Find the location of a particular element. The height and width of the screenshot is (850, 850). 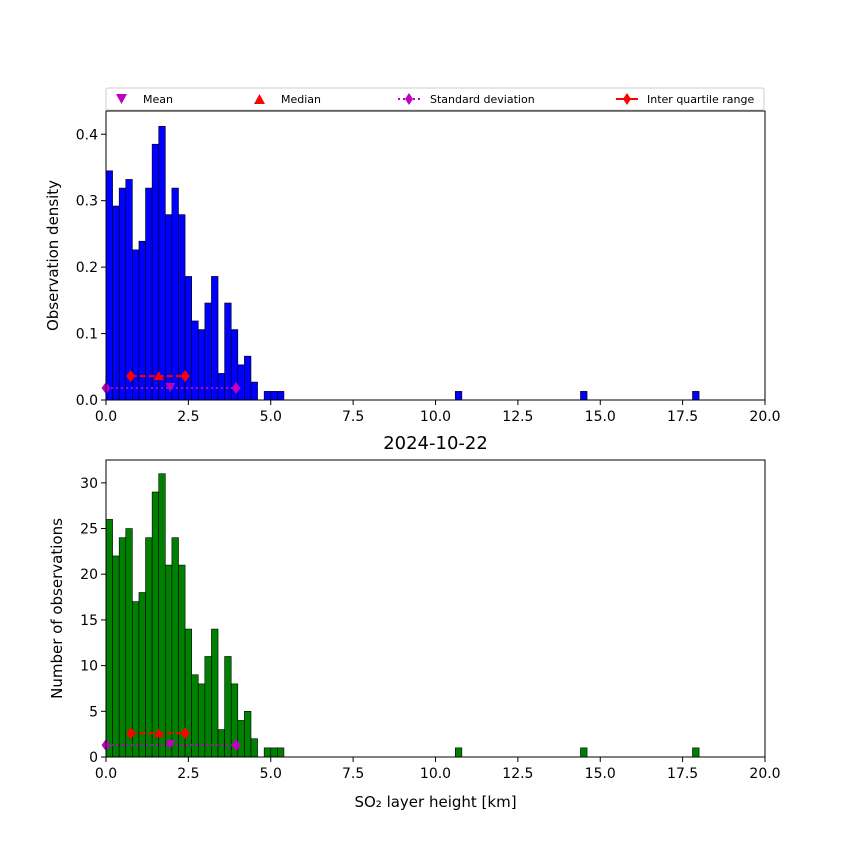

density-x-ticks: 0.0 2.5 5.0 7.5 10.0 12.5 15.0 17.5 20.0 is located at coordinates (438, 412).